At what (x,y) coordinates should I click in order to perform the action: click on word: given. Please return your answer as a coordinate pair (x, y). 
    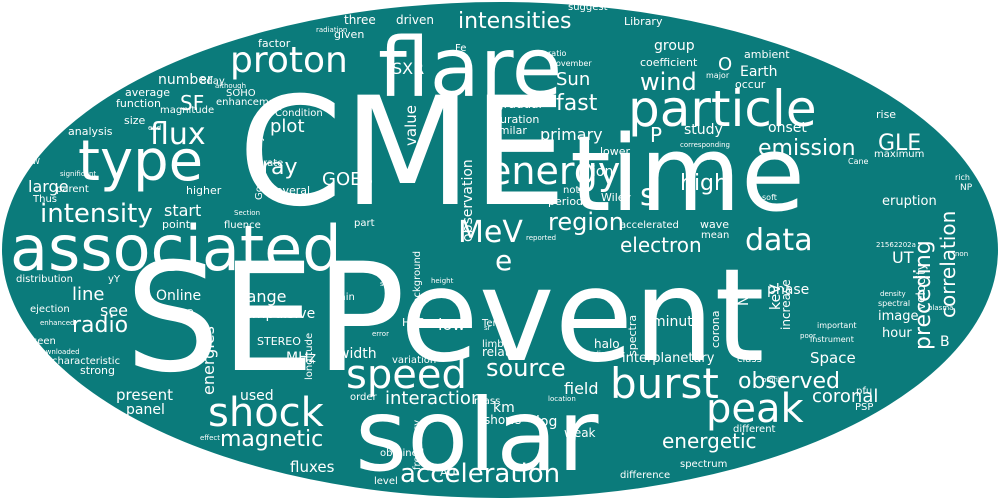
    Looking at the image, I should click on (349, 34).